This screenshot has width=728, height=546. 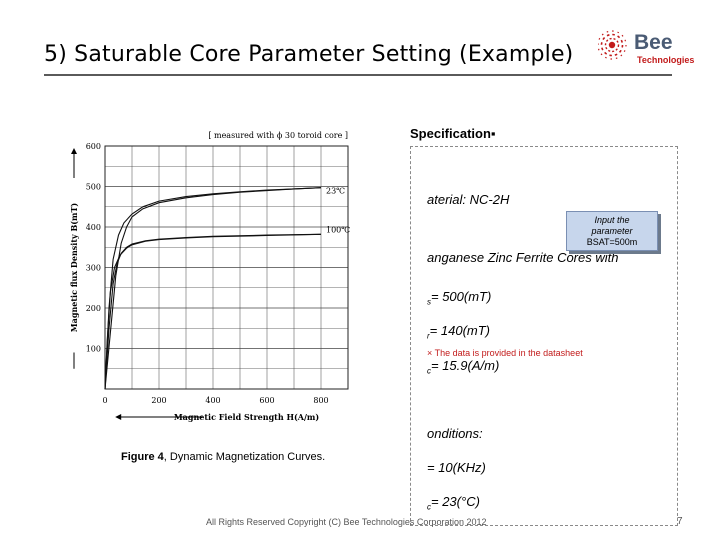 I want to click on spec-bs: s= 500(mT), so click(x=459, y=298).